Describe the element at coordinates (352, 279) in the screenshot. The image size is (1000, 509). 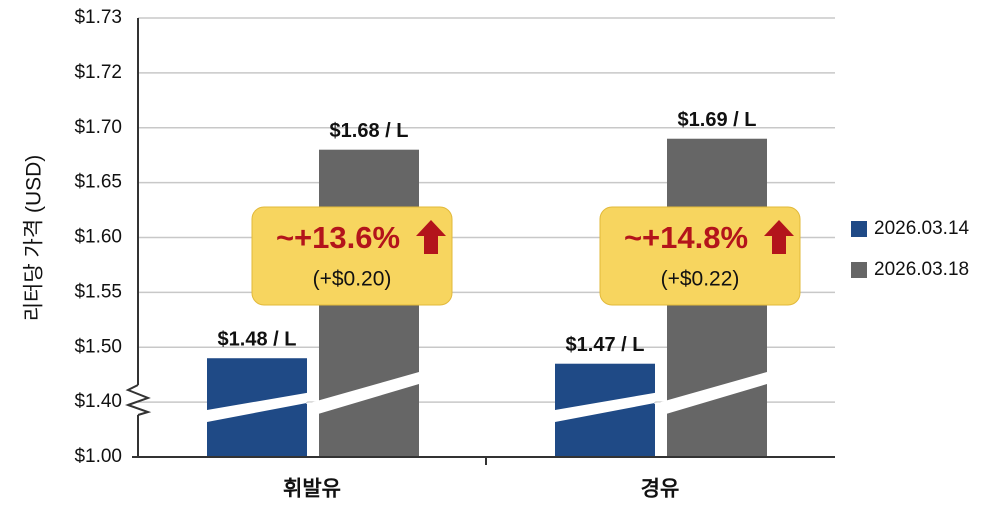
I see `annotation-detail: (+$0.20)` at that location.